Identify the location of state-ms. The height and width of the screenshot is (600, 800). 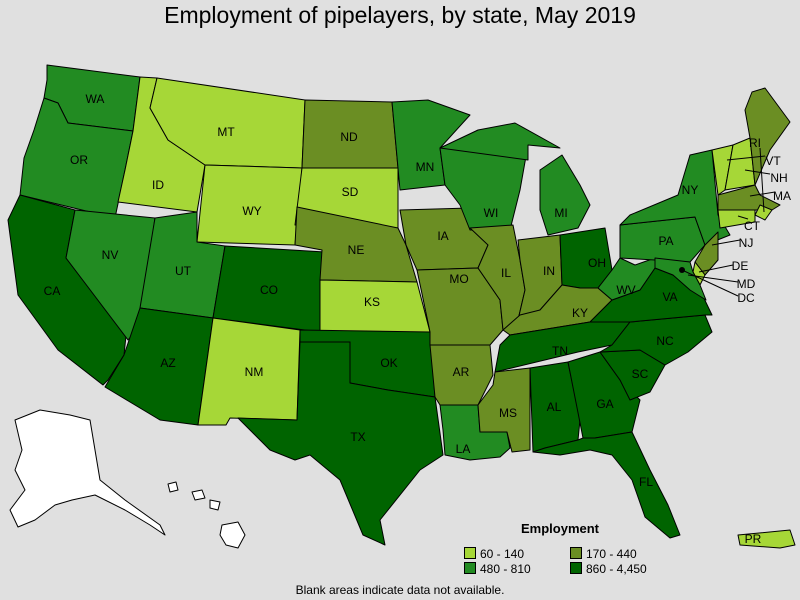
(504, 410).